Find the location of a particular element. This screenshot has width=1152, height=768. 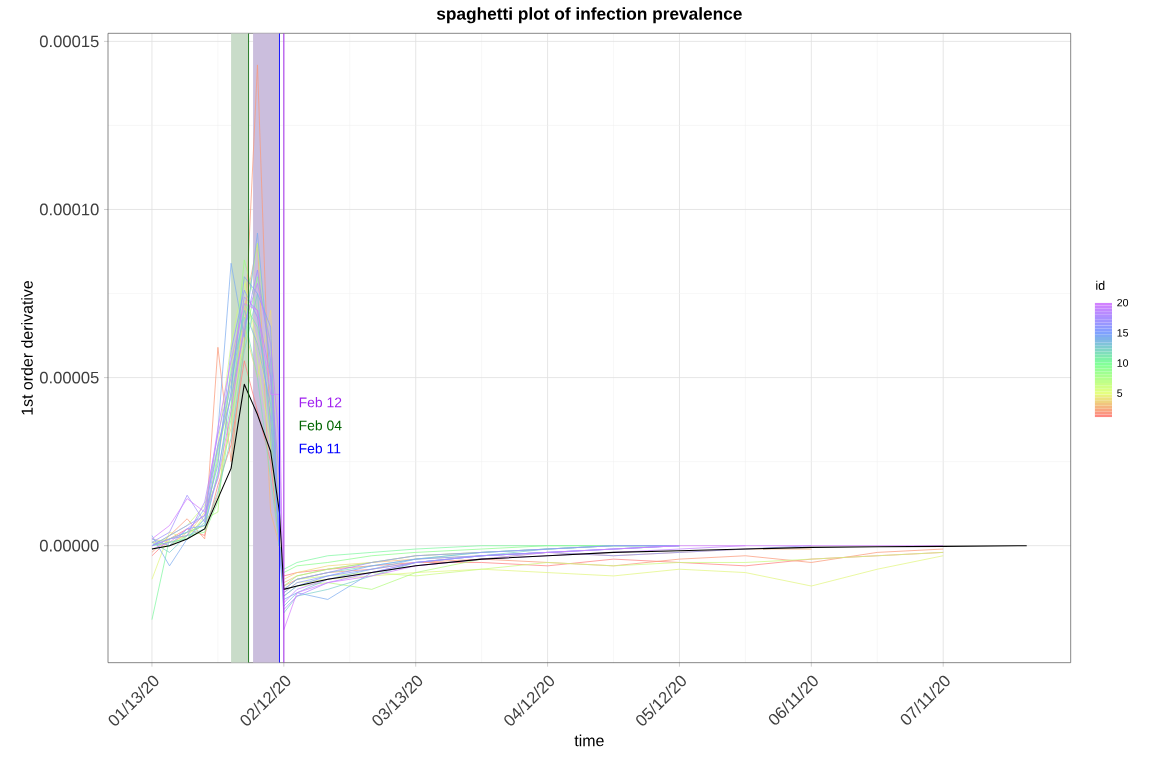

chart-title: spaghetti plot of infection prevalence is located at coordinates (589, 15).